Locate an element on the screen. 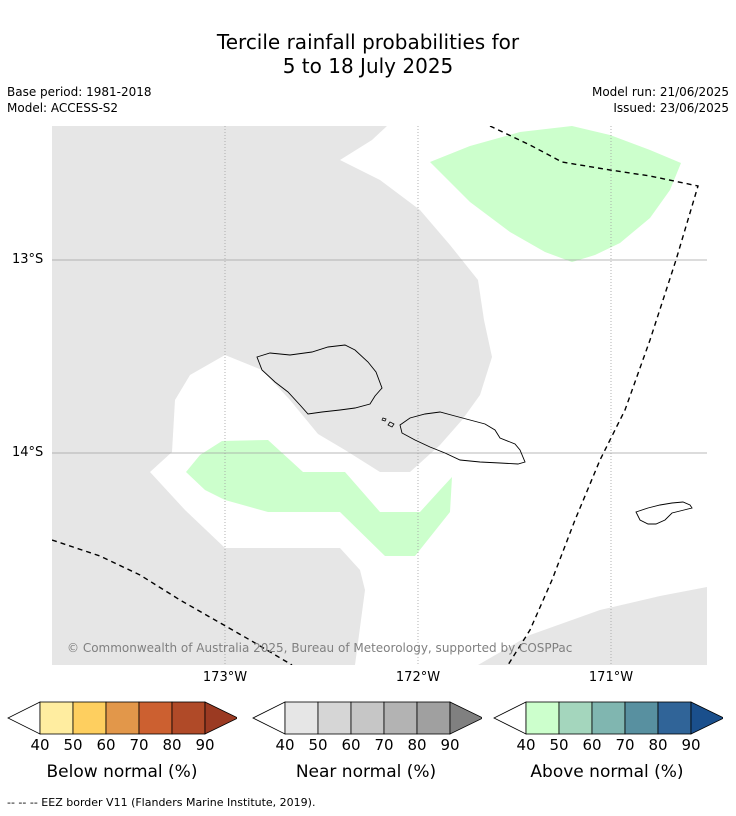 The height and width of the screenshot is (816, 736). title-line-1: Tercile rainfall probabilities for is located at coordinates (368, 42).